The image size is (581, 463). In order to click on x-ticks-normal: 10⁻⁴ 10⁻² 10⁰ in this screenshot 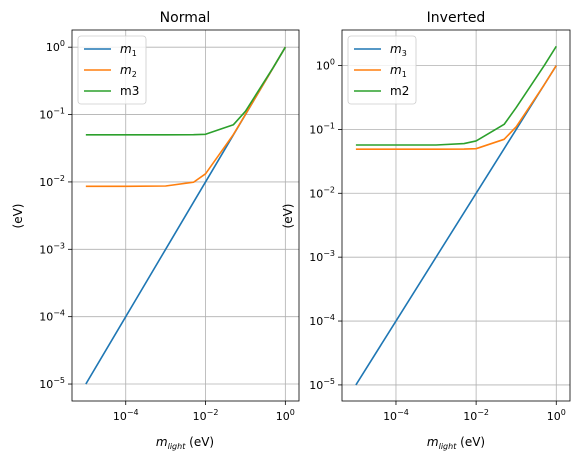, I will do `click(204, 412)`.